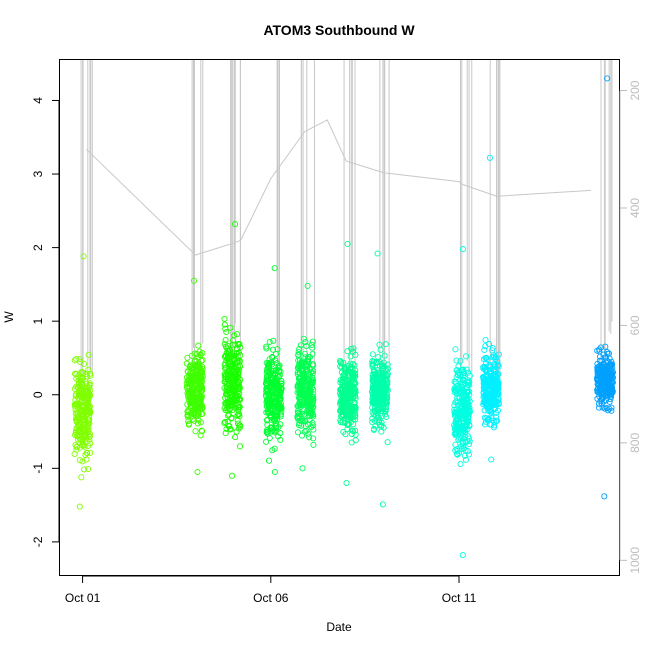 This screenshot has height=650, width=650. Describe the element at coordinates (38, 173) in the screenshot. I see `y-tick-label: 3` at that location.